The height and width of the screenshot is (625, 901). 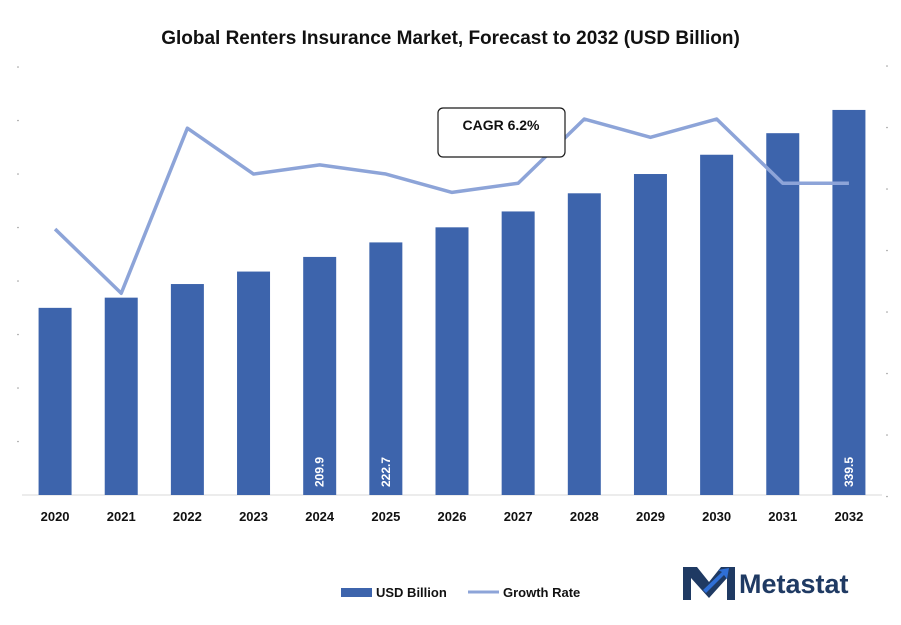 I want to click on bar-2031, so click(x=783, y=314).